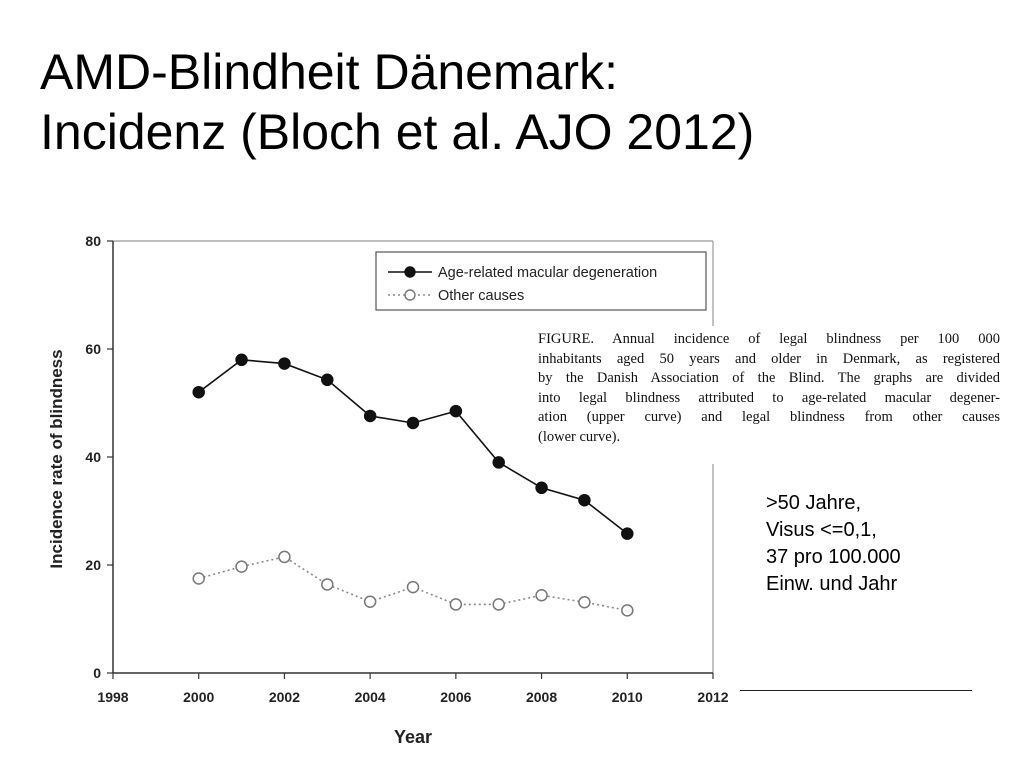  I want to click on data-series, so click(413, 485).